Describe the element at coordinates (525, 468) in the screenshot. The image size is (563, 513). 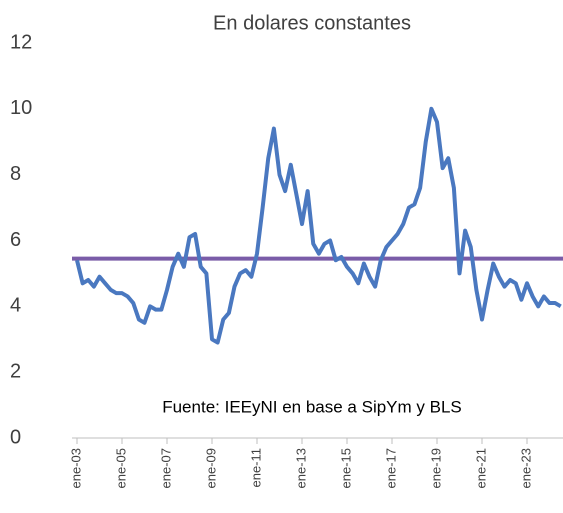
I see `x-tick-label: ene-23` at that location.